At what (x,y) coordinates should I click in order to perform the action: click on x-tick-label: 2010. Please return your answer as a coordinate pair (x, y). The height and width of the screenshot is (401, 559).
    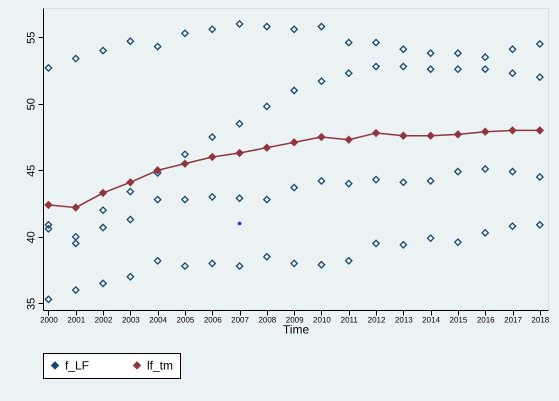
    Looking at the image, I should click on (322, 320).